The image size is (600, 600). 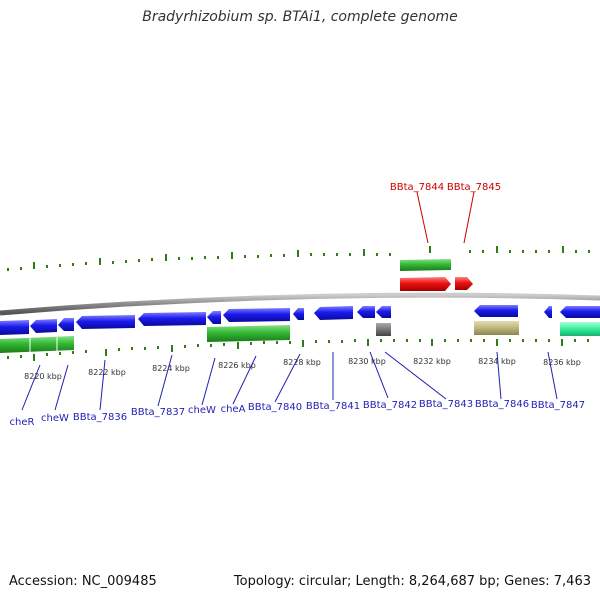 What do you see at coordinates (436, 275) in the screenshot?
I see `forward-features` at bounding box center [436, 275].